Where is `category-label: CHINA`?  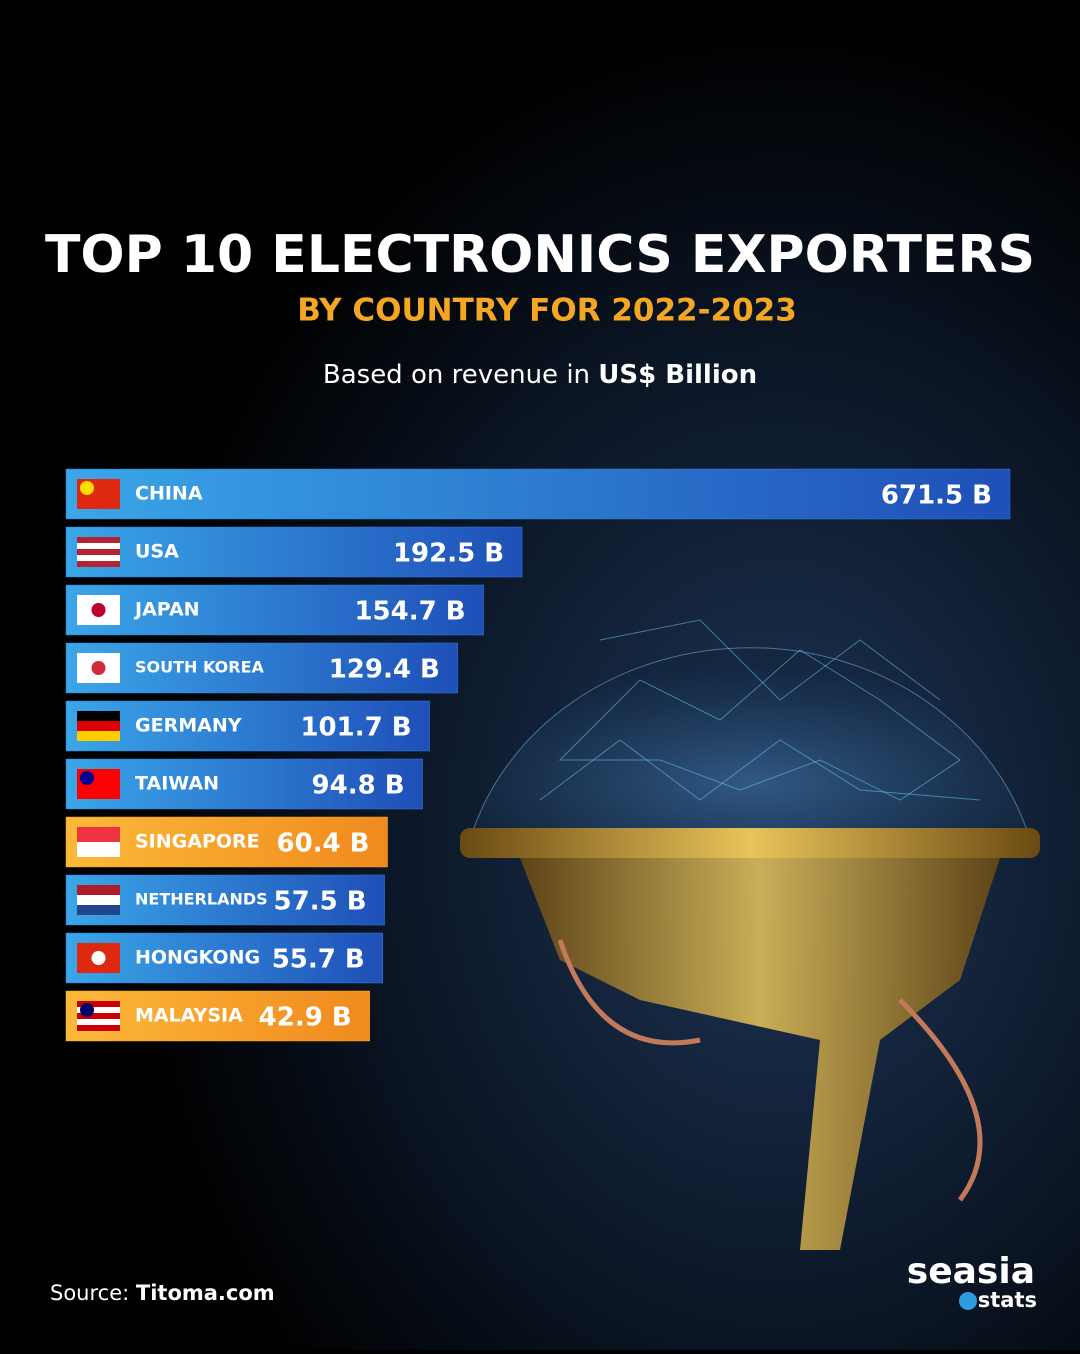
category-label: CHINA is located at coordinates (169, 494).